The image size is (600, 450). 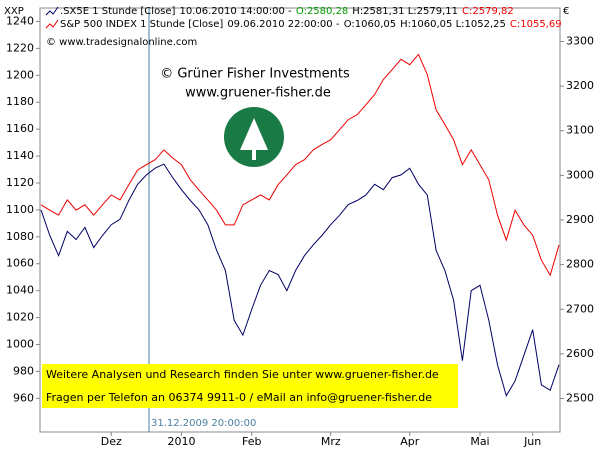 What do you see at coordinates (111, 441) in the screenshot?
I see `x-tick-label: Dez` at bounding box center [111, 441].